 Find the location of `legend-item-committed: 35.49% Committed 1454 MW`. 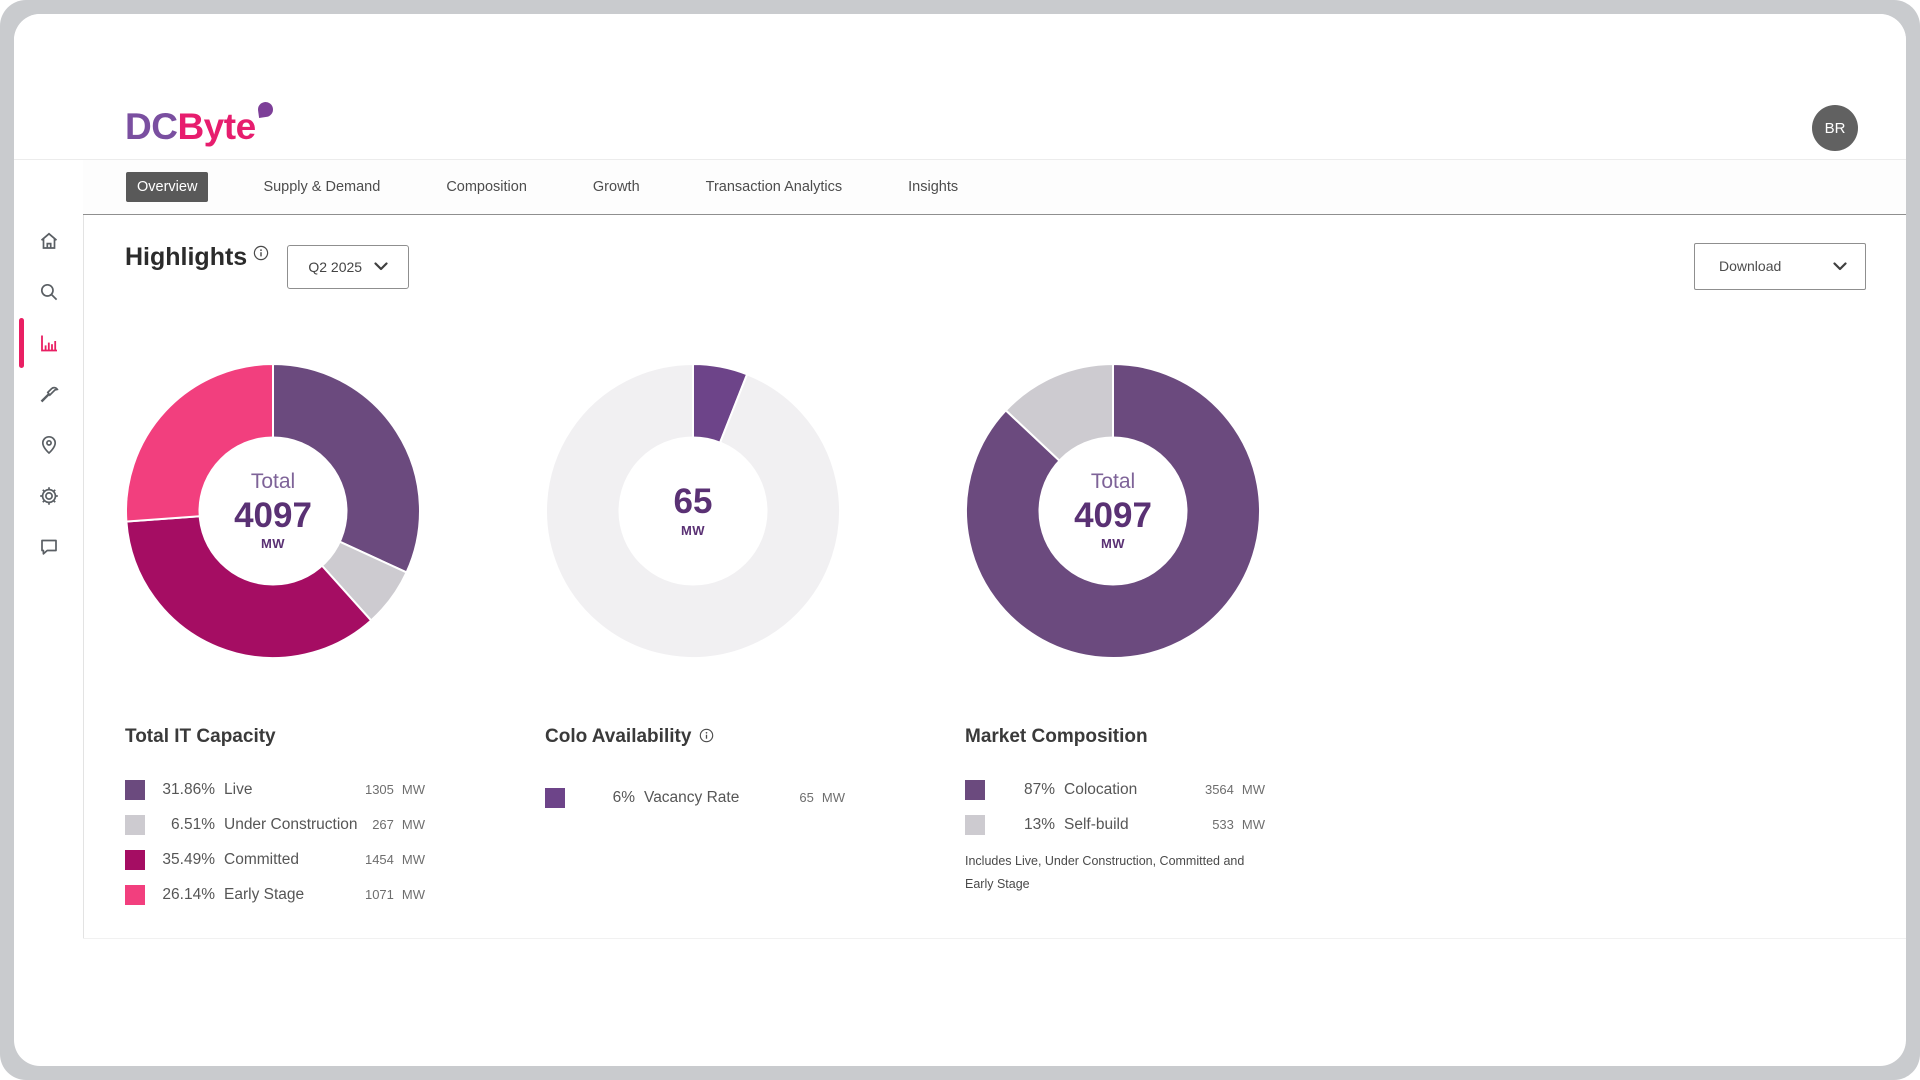

legend-item-committed: 35.49% Committed 1454 MW is located at coordinates (275, 859).